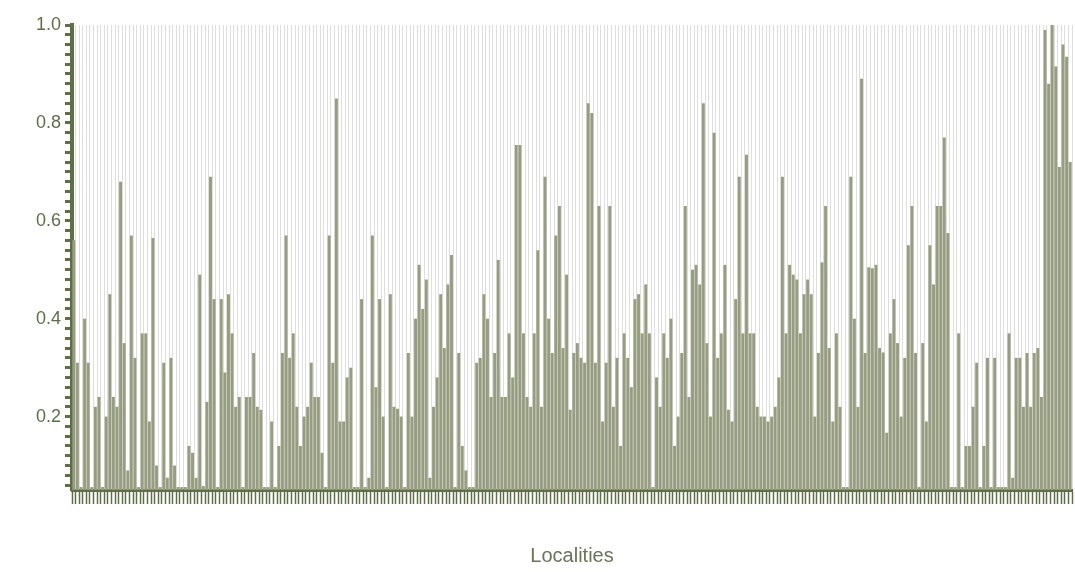  What do you see at coordinates (48, 415) in the screenshot?
I see `y-tick-label: 0.2` at bounding box center [48, 415].